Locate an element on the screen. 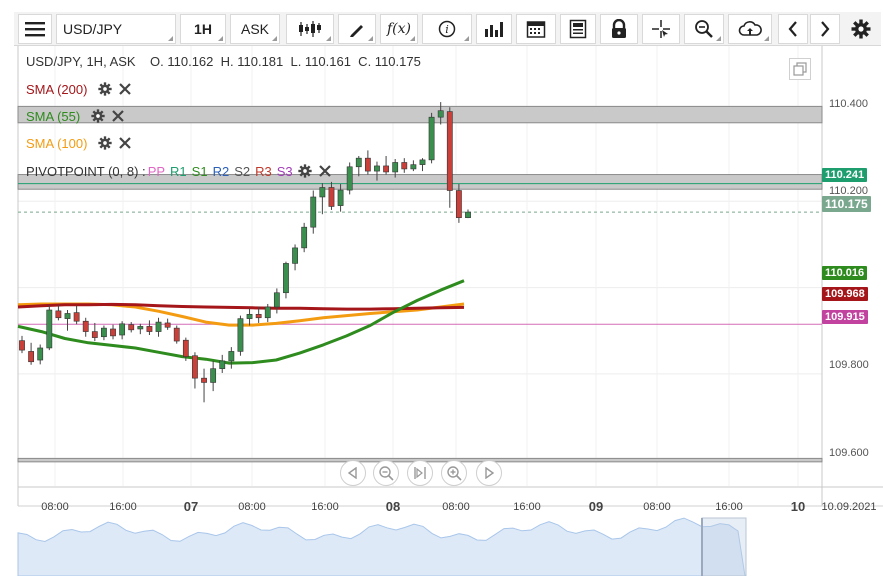  info-icon: i is located at coordinates (447, 29).